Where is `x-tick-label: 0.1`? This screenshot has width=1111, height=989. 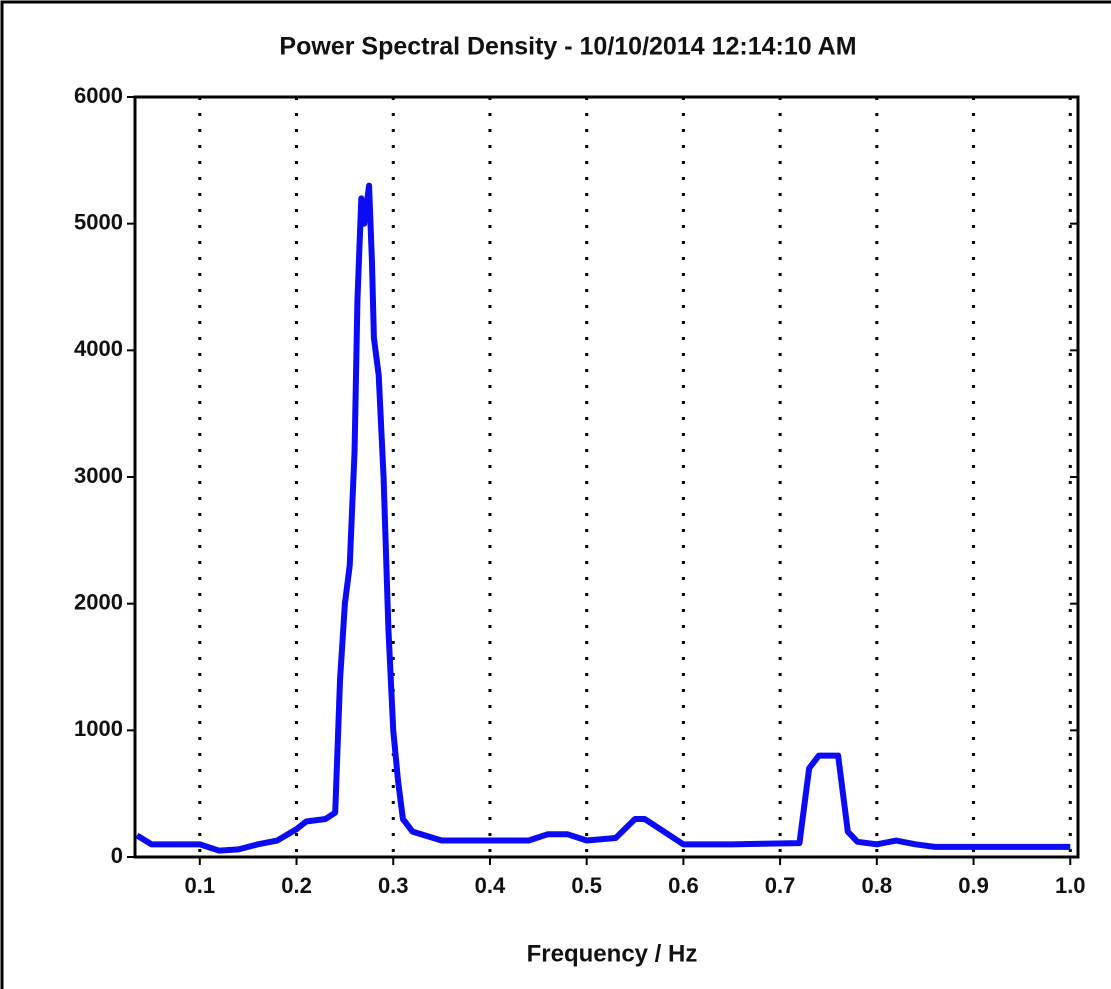 x-tick-label: 0.1 is located at coordinates (200, 885).